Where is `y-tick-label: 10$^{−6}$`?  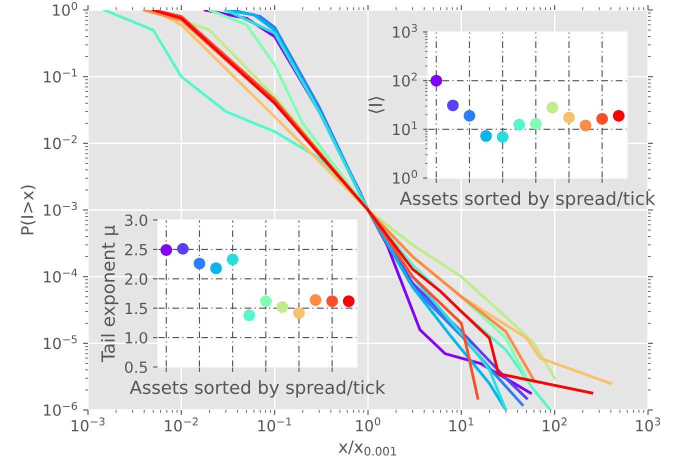
y-tick-label: 10$^{−6}$ is located at coordinates (61, 409).